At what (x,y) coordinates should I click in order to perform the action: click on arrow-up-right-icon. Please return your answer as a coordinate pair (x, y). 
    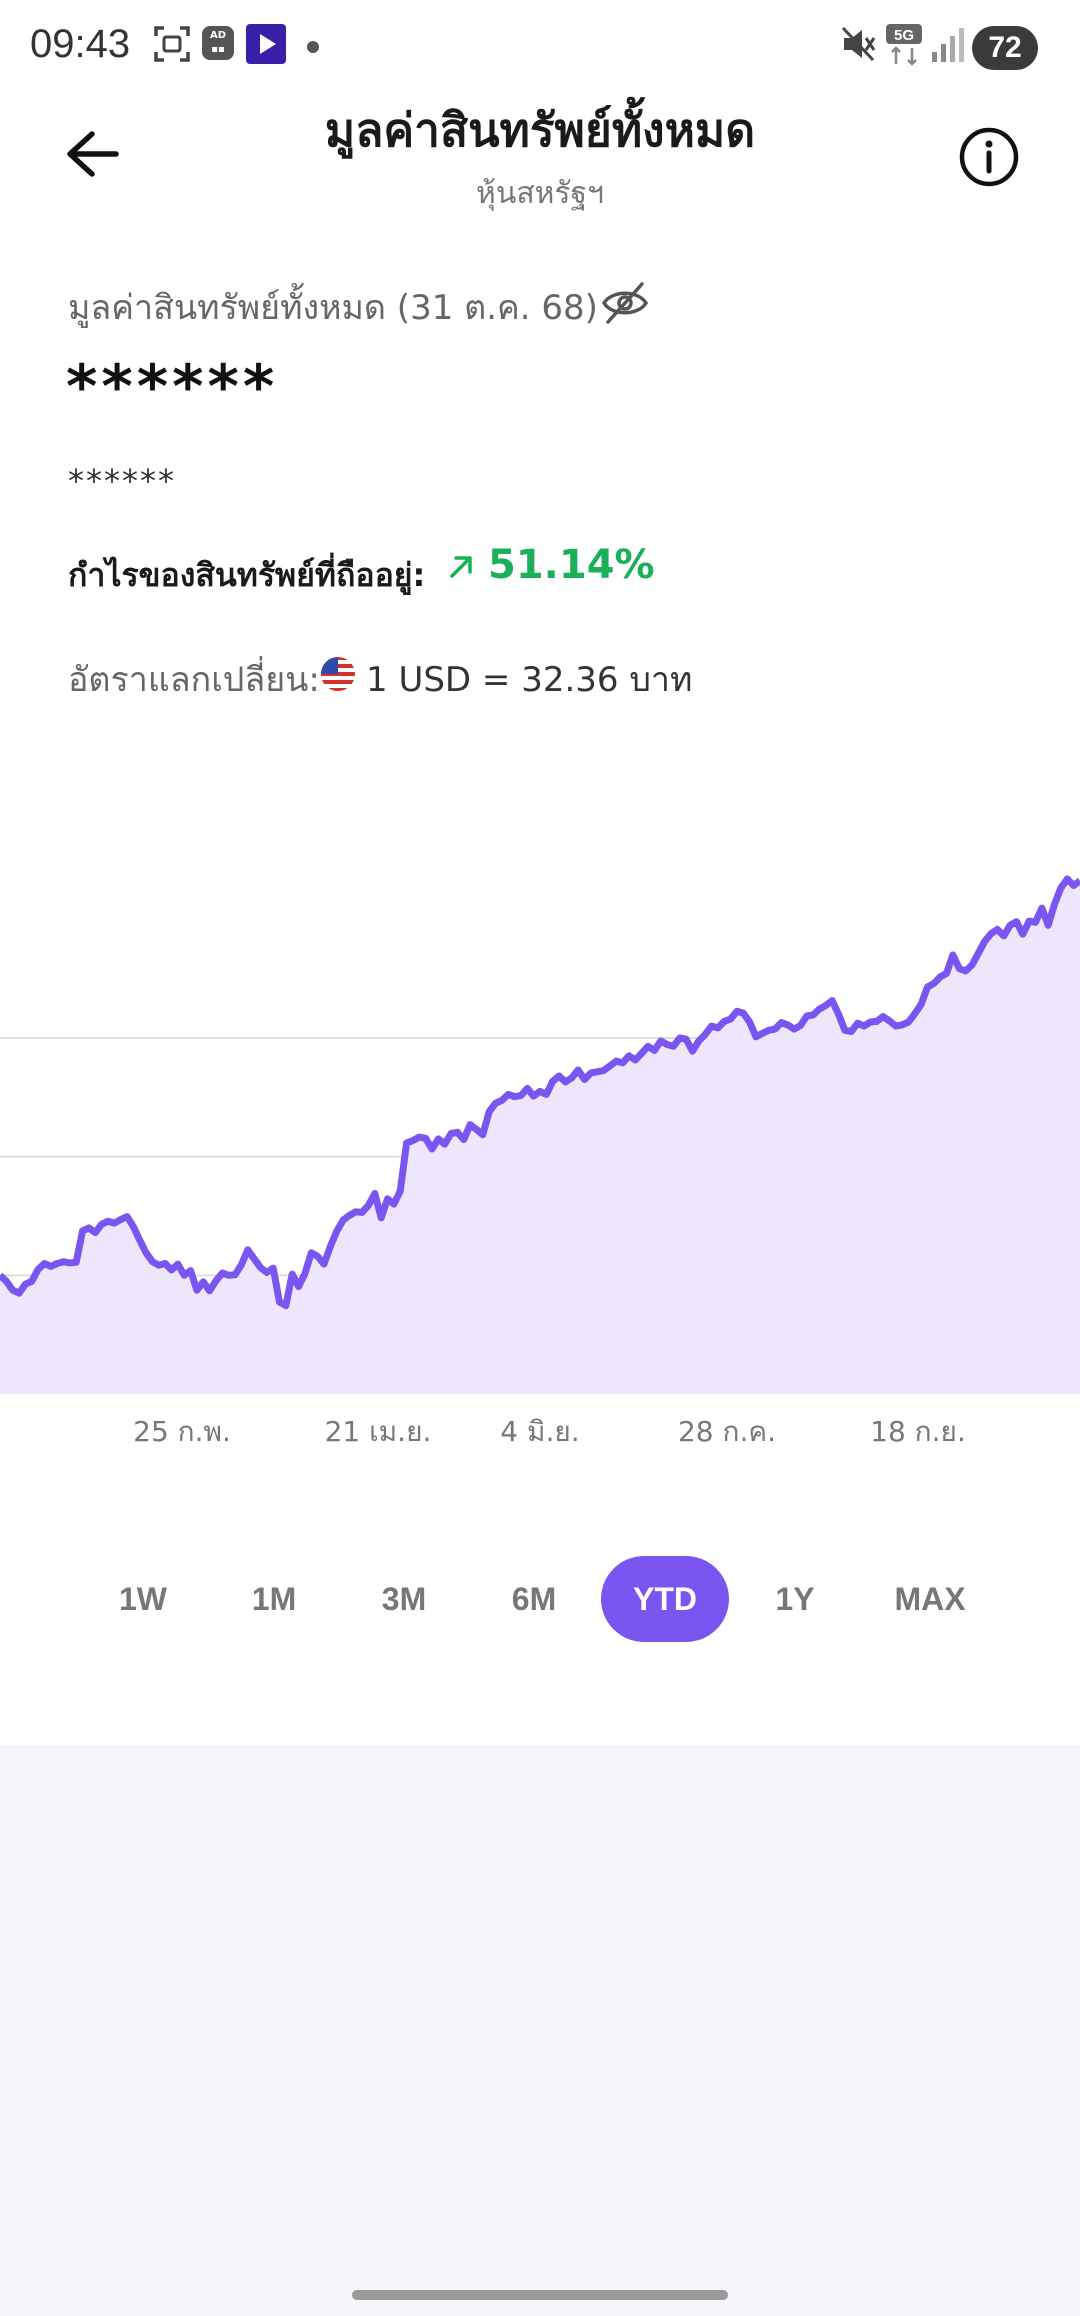
    Looking at the image, I should click on (461, 567).